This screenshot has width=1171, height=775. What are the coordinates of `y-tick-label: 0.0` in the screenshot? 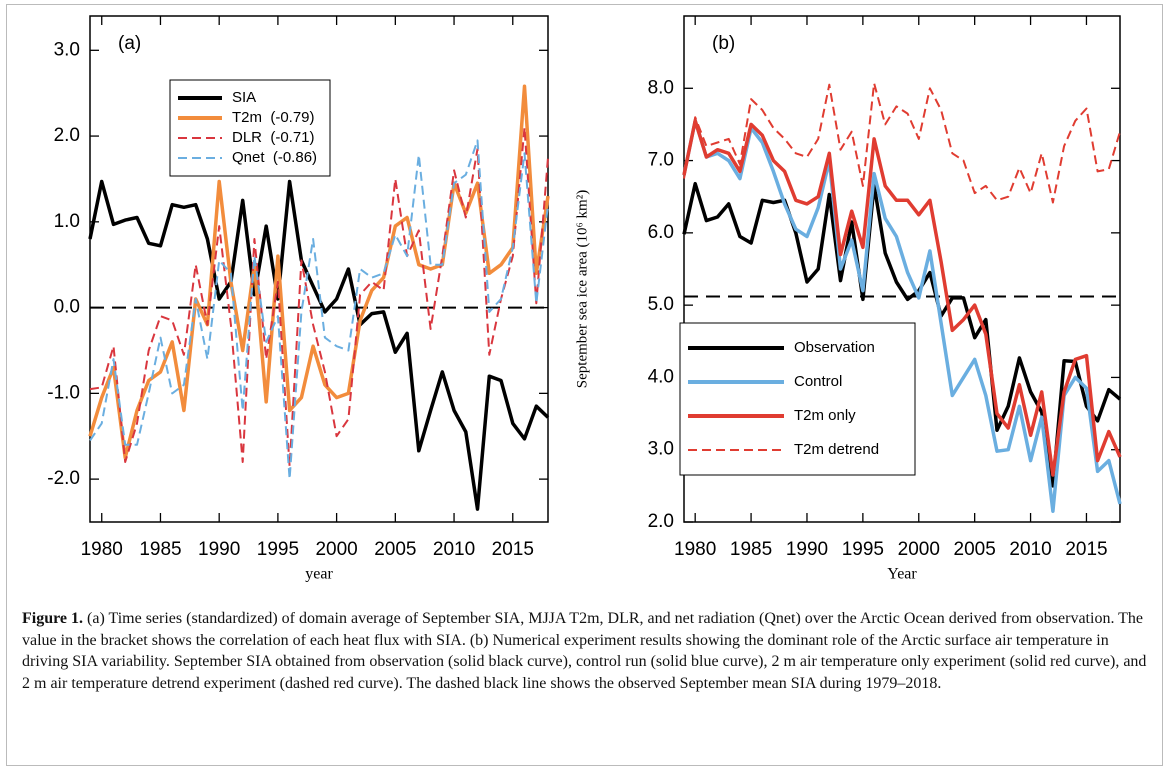 It's located at (67, 307).